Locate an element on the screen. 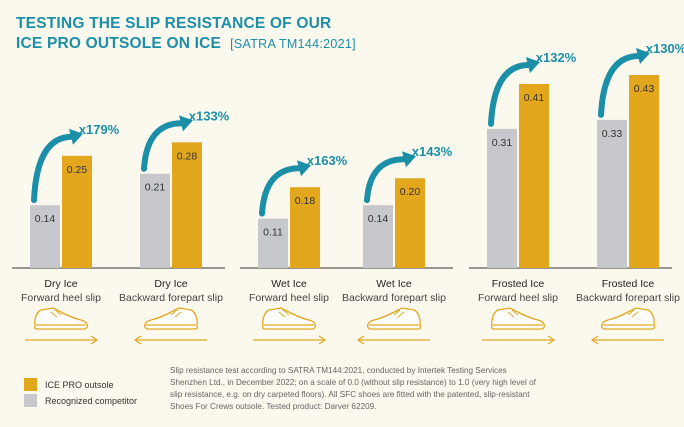  legend-label-ice-pro: ICE PRO outsole is located at coordinates (79, 384).